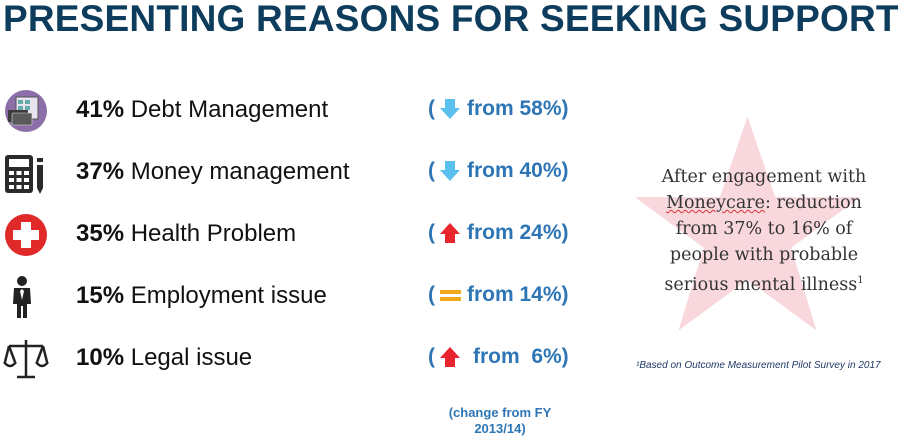 The height and width of the screenshot is (443, 904). Describe the element at coordinates (100, 357) in the screenshot. I see `reason-percent: 10%` at that location.